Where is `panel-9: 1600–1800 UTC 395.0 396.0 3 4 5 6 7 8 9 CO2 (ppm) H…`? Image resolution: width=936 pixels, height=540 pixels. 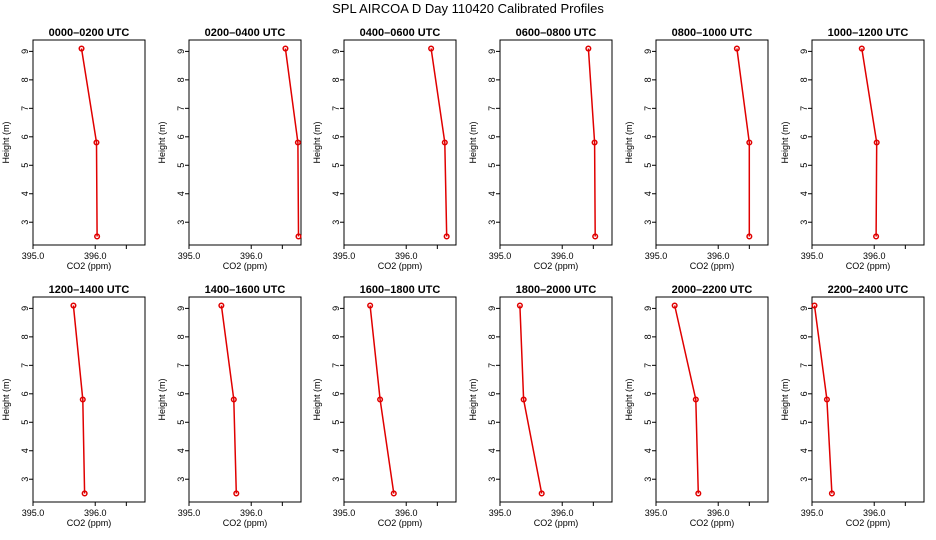
panel-9: 1600–1800 UTC 395.0 396.0 3 4 5 6 7 8 9 CO2 (ppm) H… is located at coordinates (384, 406).